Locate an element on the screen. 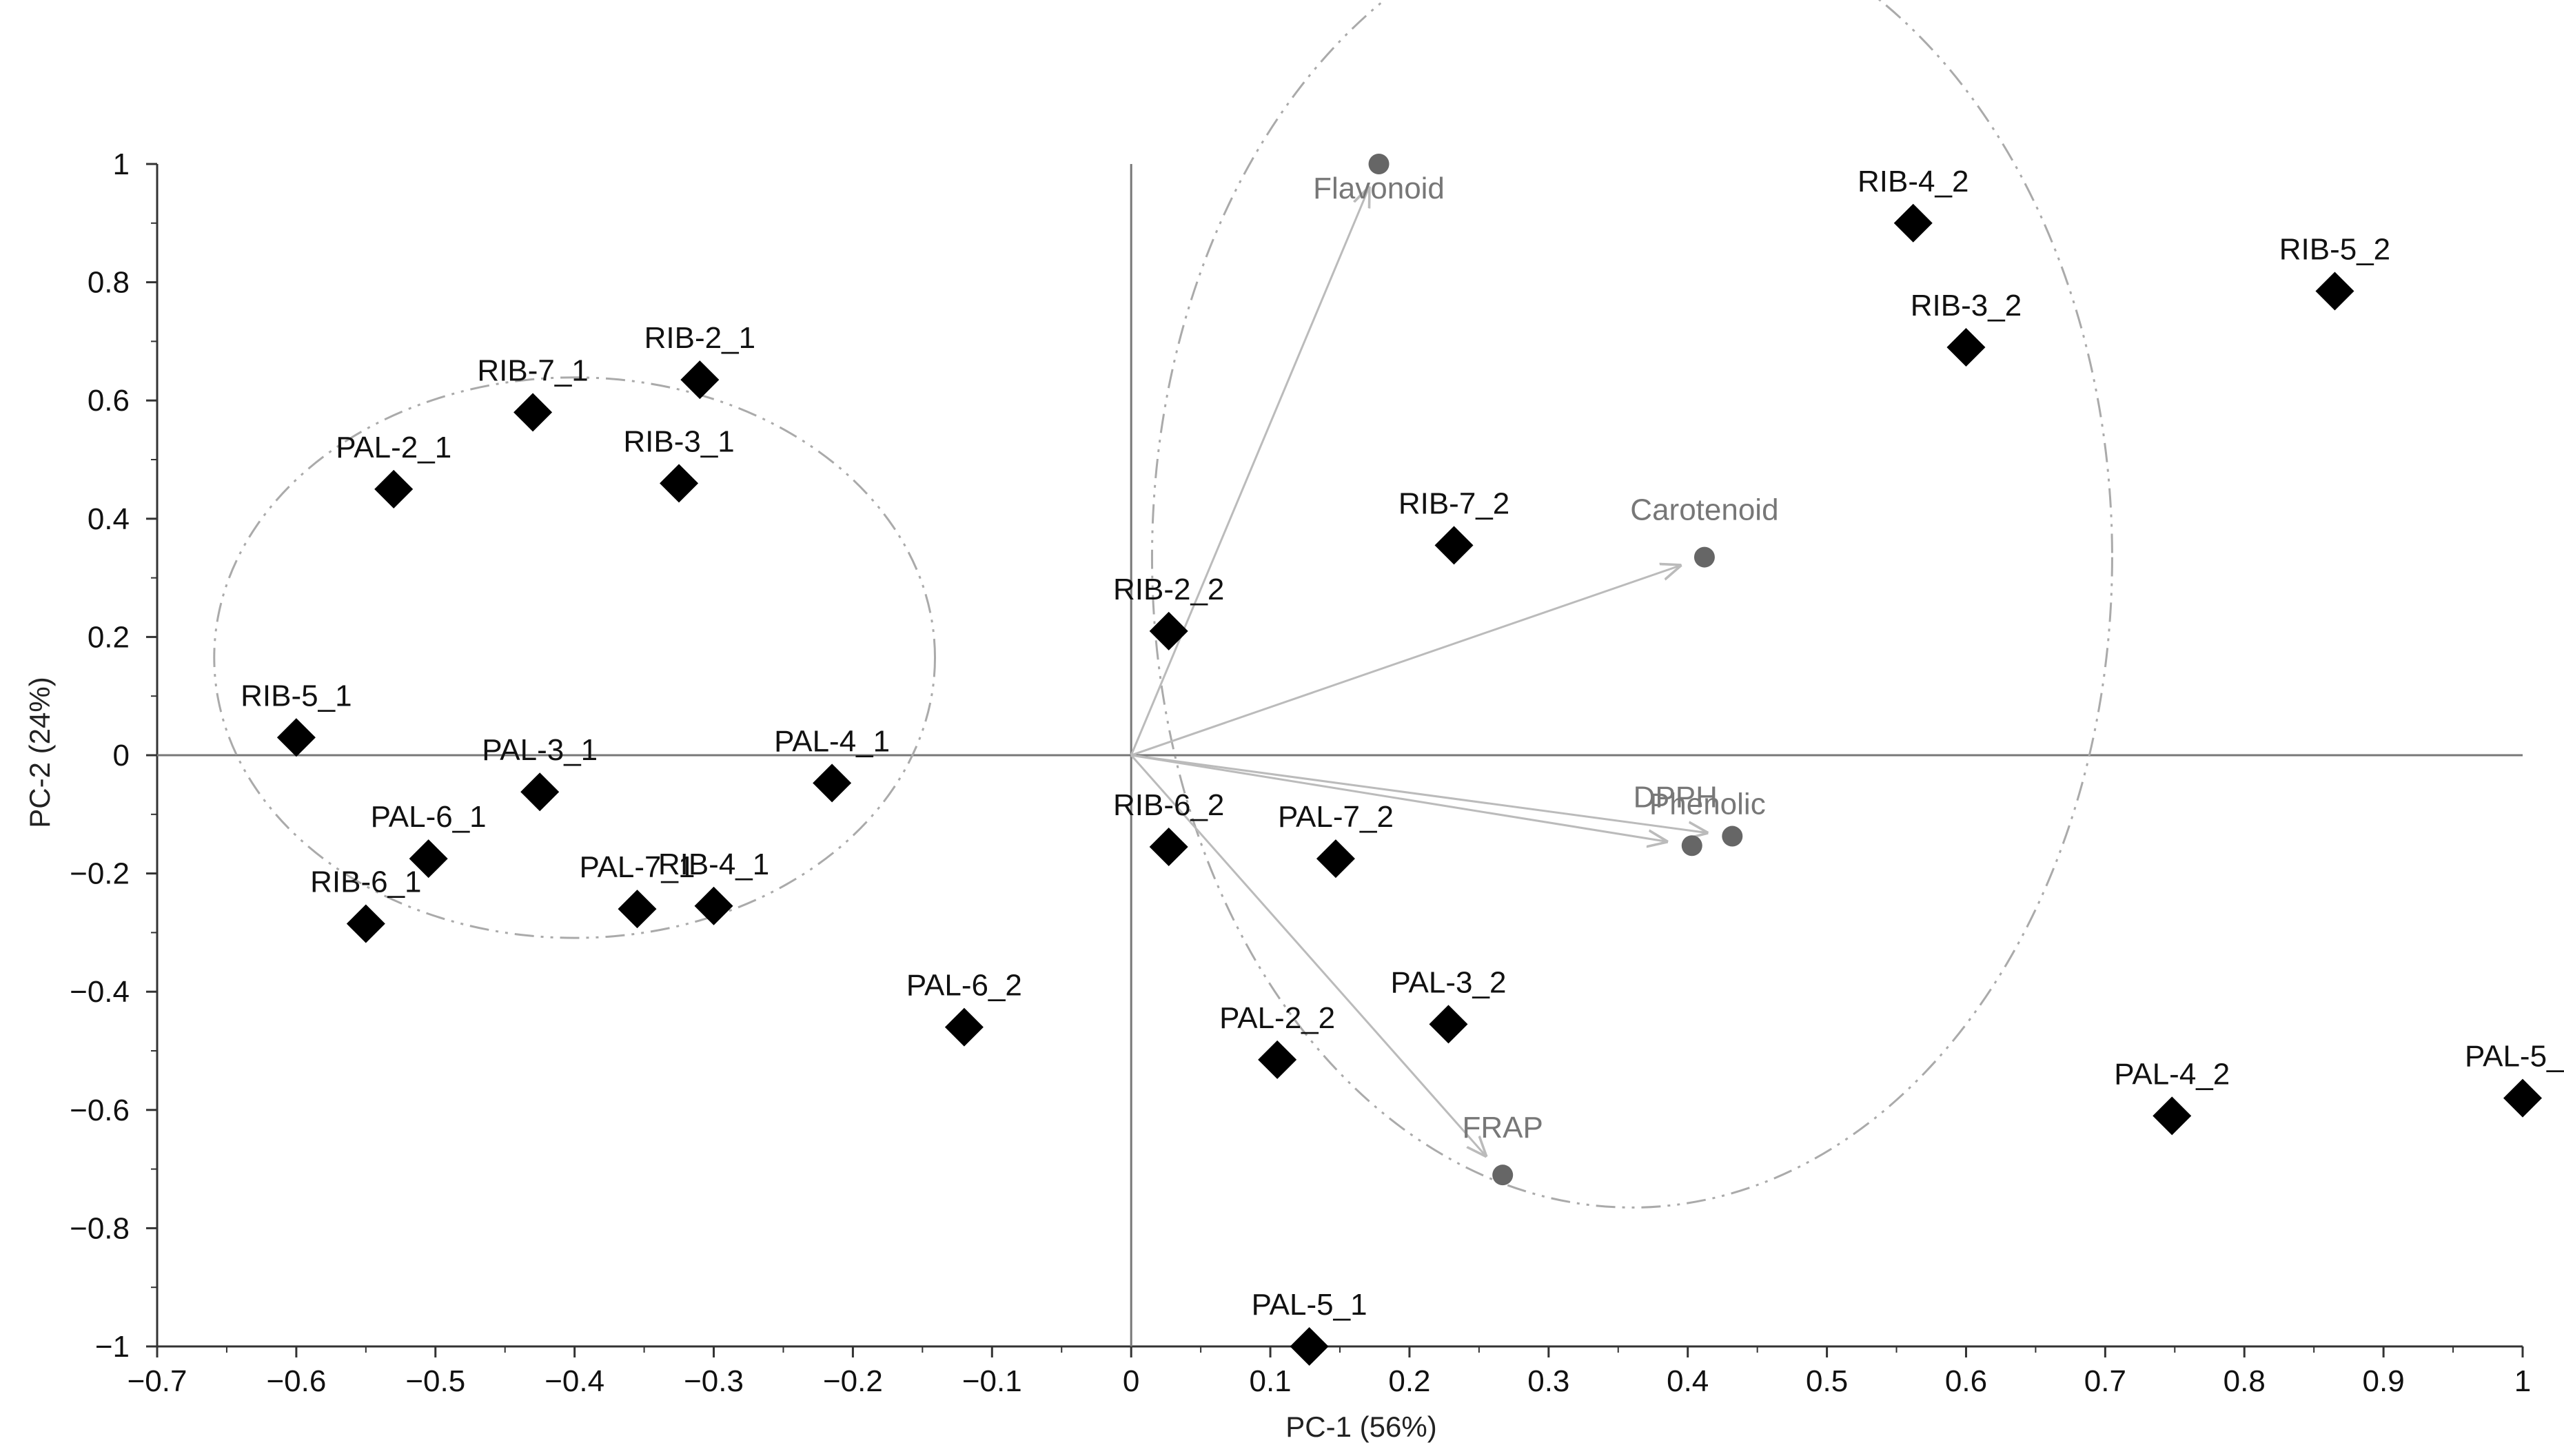 The height and width of the screenshot is (1456, 2564). y-tick-label: 0 is located at coordinates (121, 755).